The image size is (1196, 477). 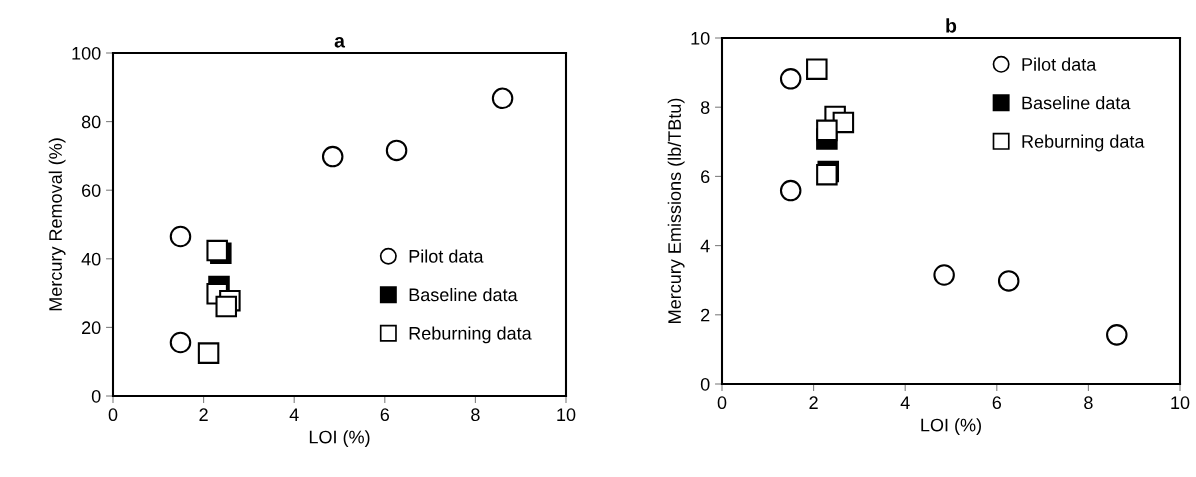 I want to click on y-axis-title: Mercury Emissions (lb/TBtu), so click(x=676, y=210).